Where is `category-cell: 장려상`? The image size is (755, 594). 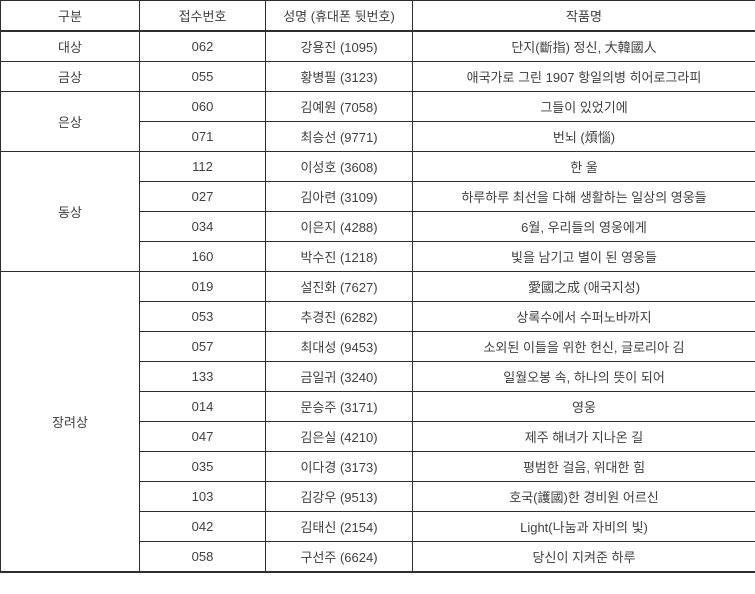 category-cell: 장려상 is located at coordinates (70, 422).